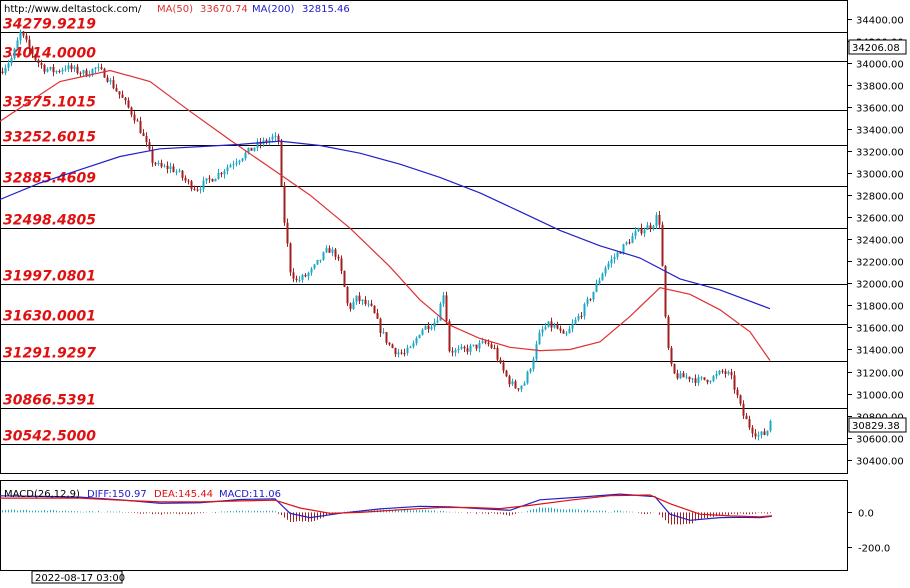  Describe the element at coordinates (49, 317) in the screenshot. I see `level-label: 31630.0001` at that location.